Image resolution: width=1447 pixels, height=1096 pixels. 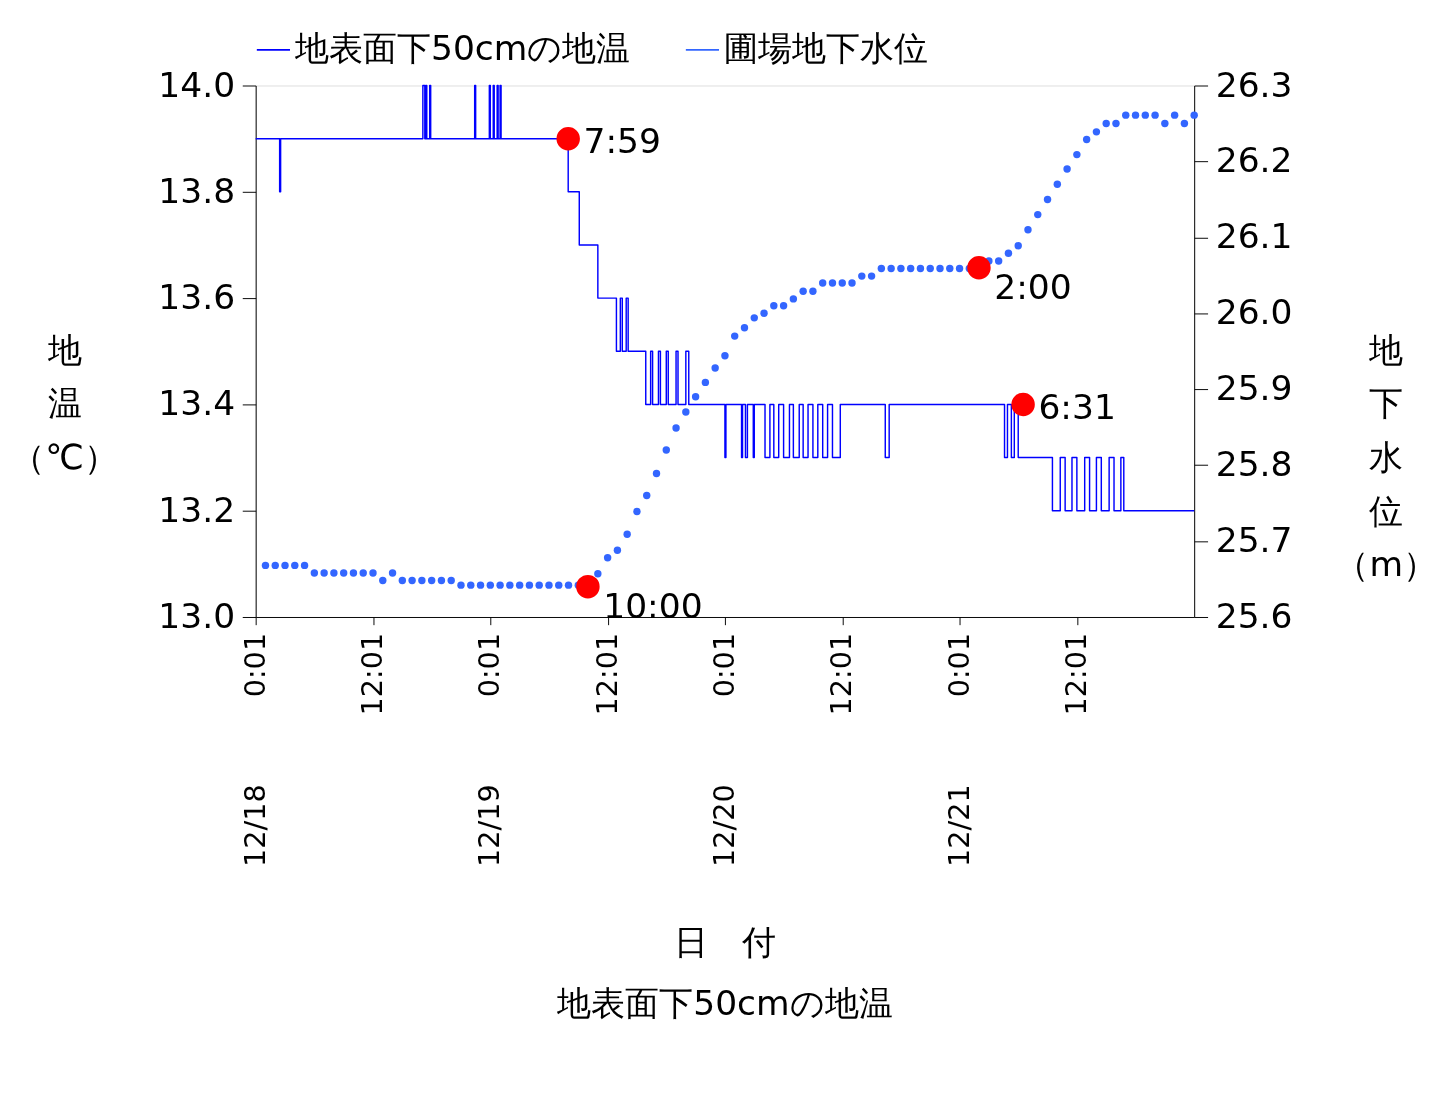 What do you see at coordinates (724, 750) in the screenshot?
I see `x-tick-label: 12/20 0:01` at bounding box center [724, 750].